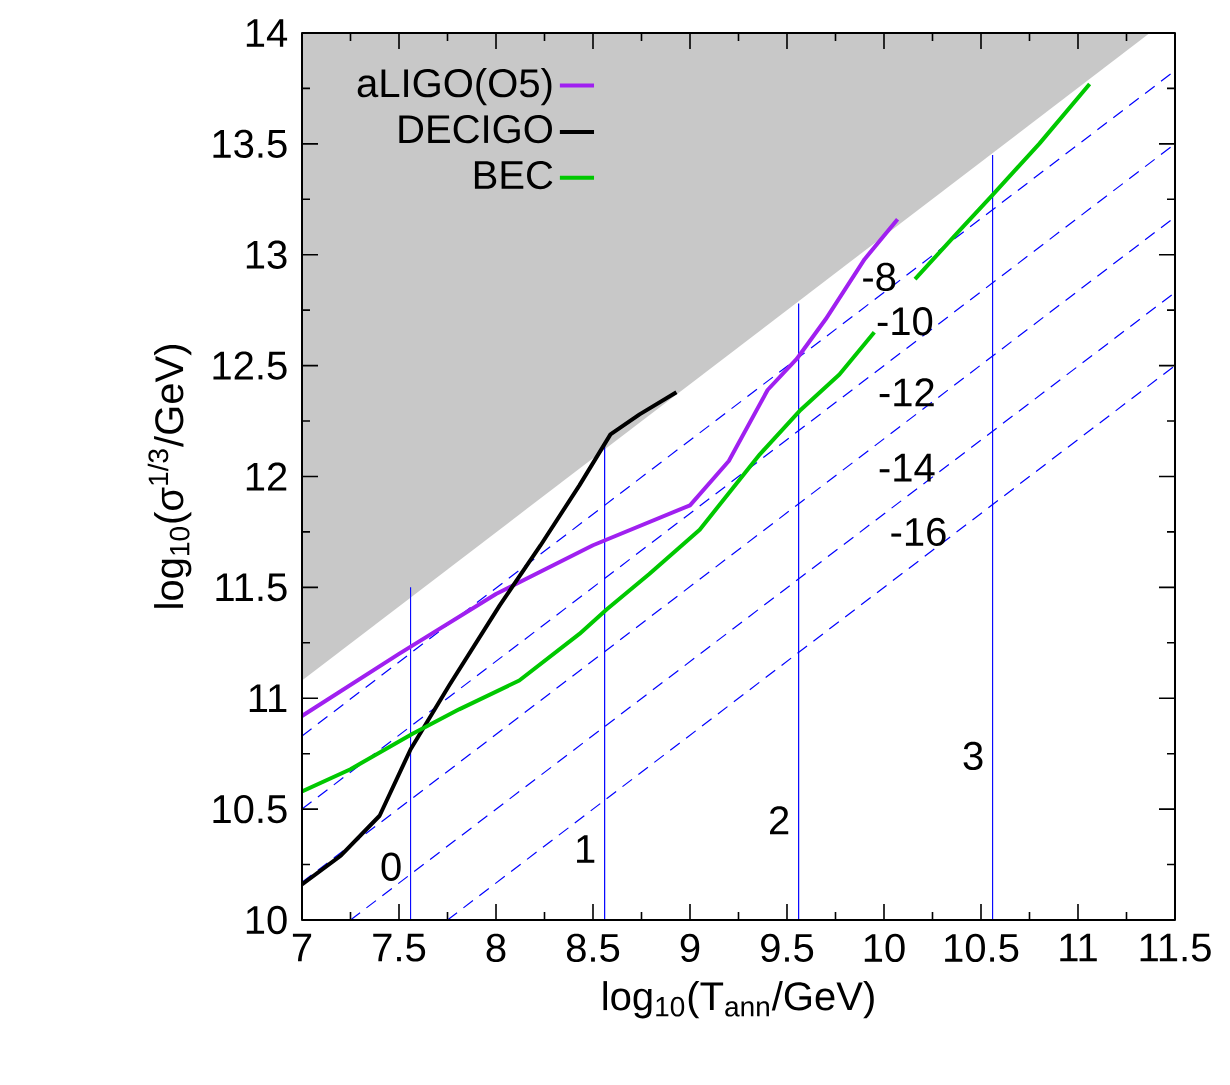 Image resolution: width=1230 pixels, height=1085 pixels. What do you see at coordinates (593, 948) in the screenshot?
I see `x-tick-label: 8.5` at bounding box center [593, 948].